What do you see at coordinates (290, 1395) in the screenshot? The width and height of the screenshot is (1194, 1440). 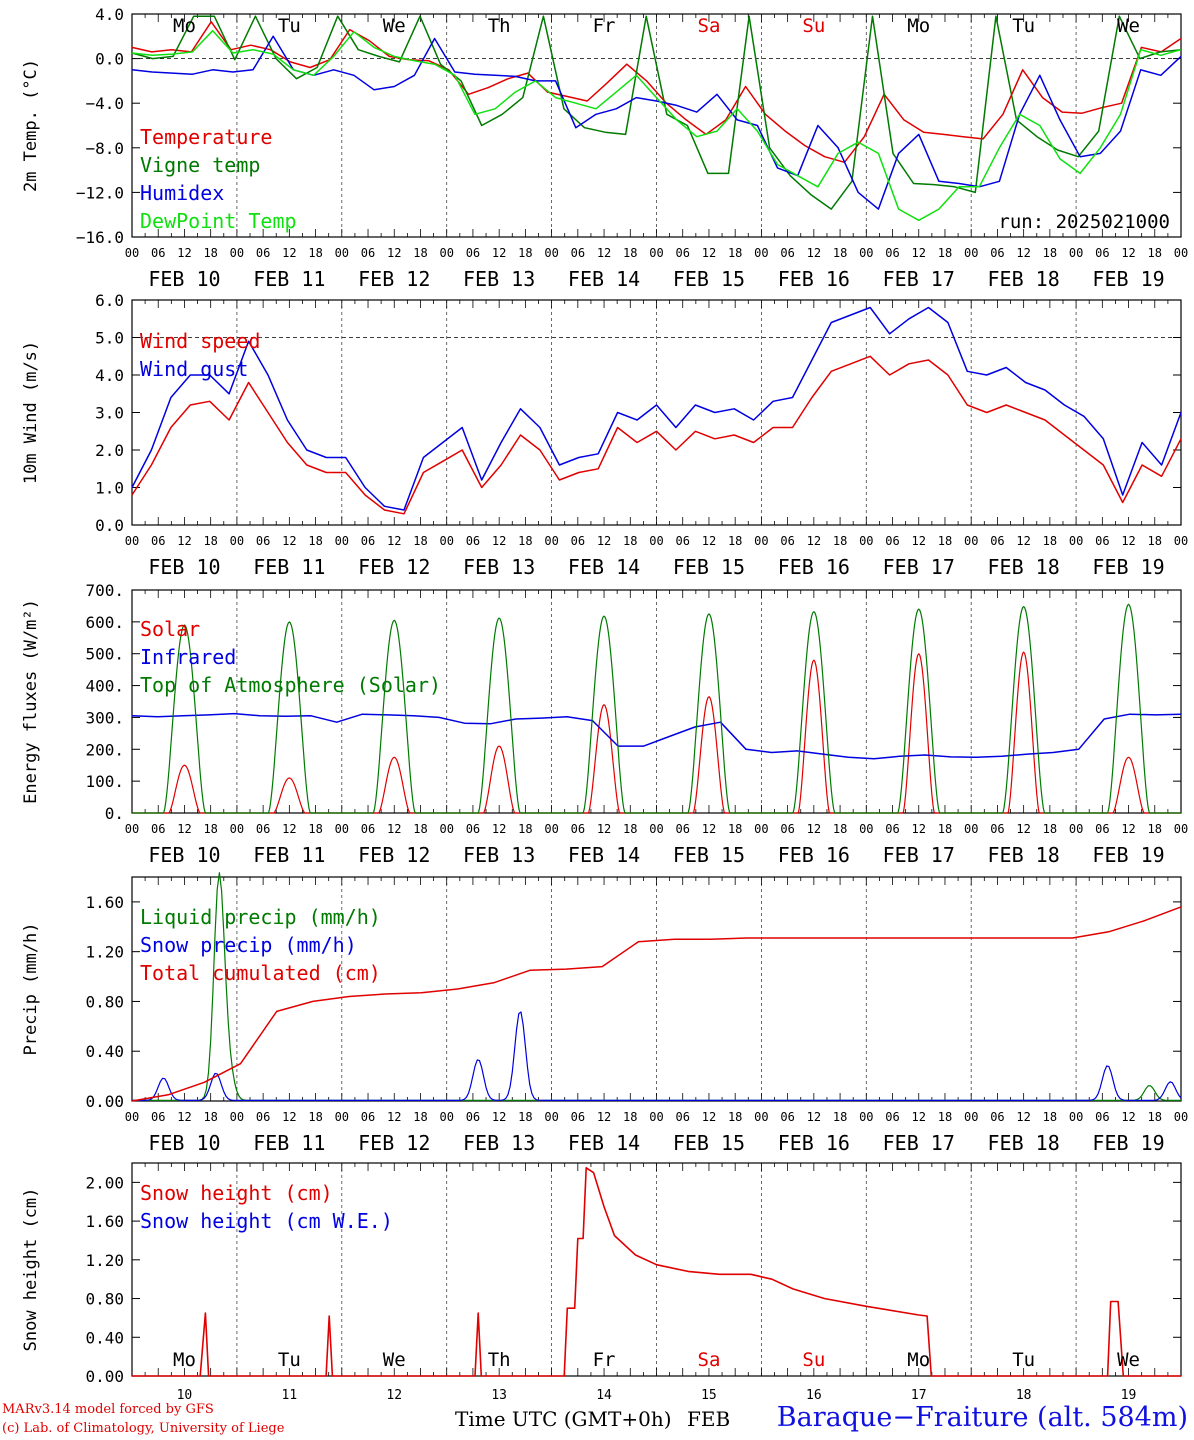 I see `day-number: 11` at bounding box center [290, 1395].